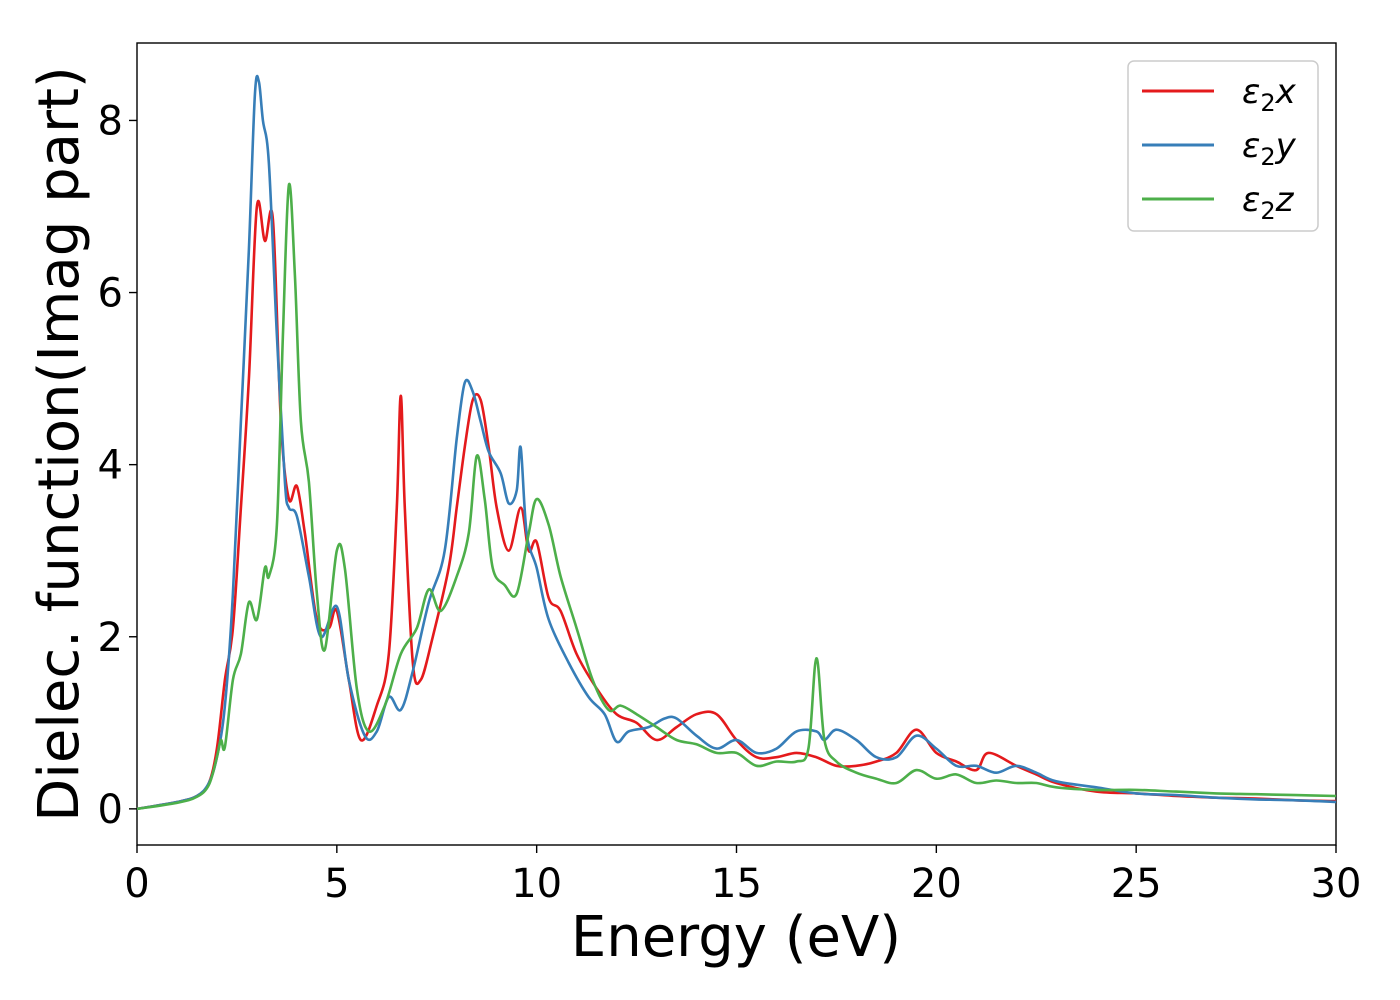 The width and height of the screenshot is (1400, 1000). What do you see at coordinates (110, 638) in the screenshot?
I see `y-tick-label: 2` at bounding box center [110, 638].